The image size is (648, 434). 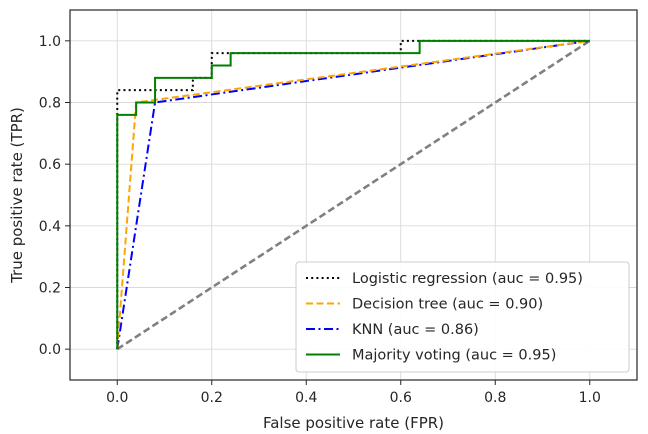 I want to click on legend-box, so click(x=462, y=317).